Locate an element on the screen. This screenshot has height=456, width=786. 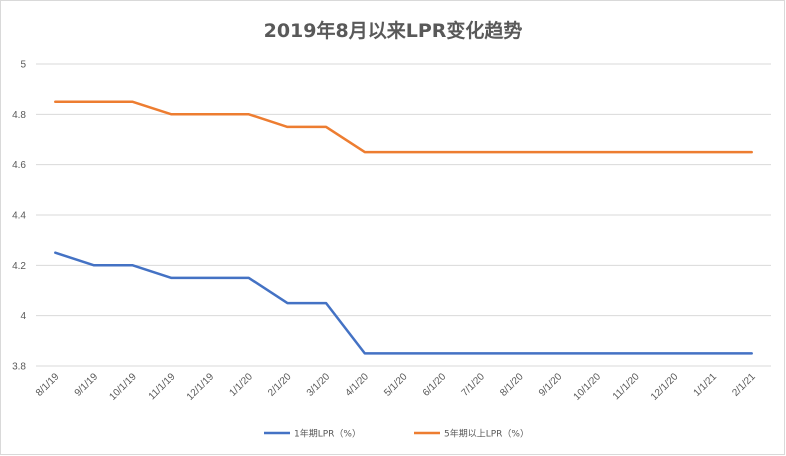
x-tick-label: 8/1/20 is located at coordinates (512, 385).